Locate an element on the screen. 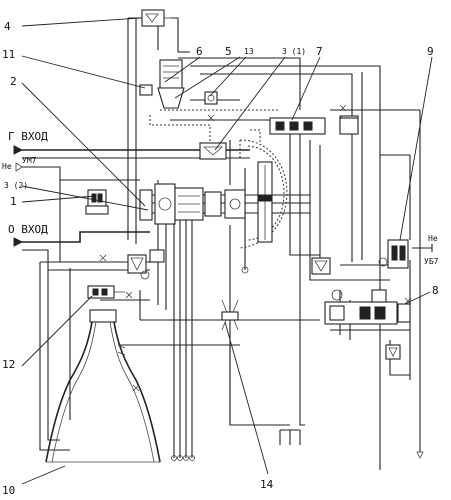 The height and width of the screenshot is (500, 451). ox-inlet-label: О ВХОД is located at coordinates (28, 229).